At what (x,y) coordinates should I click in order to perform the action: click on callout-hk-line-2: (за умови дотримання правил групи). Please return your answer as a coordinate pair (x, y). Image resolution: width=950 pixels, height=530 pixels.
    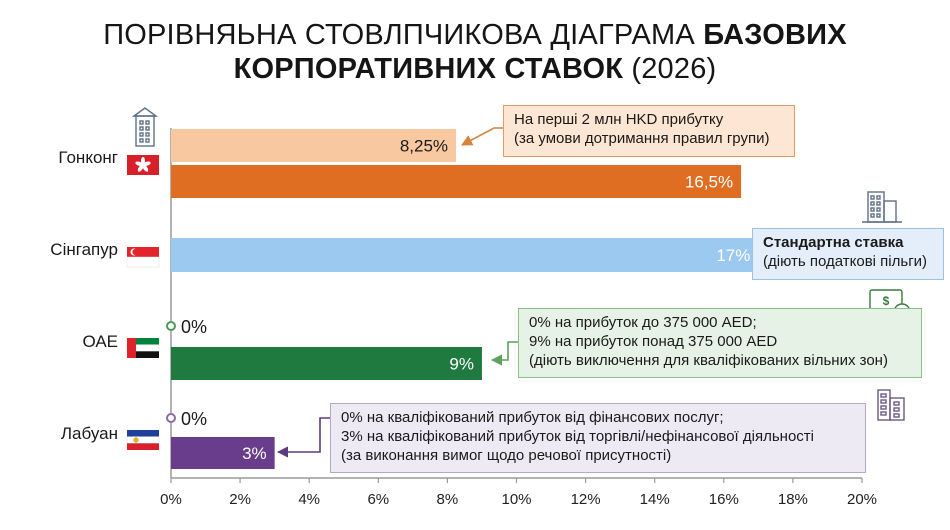
    Looking at the image, I should click on (642, 138).